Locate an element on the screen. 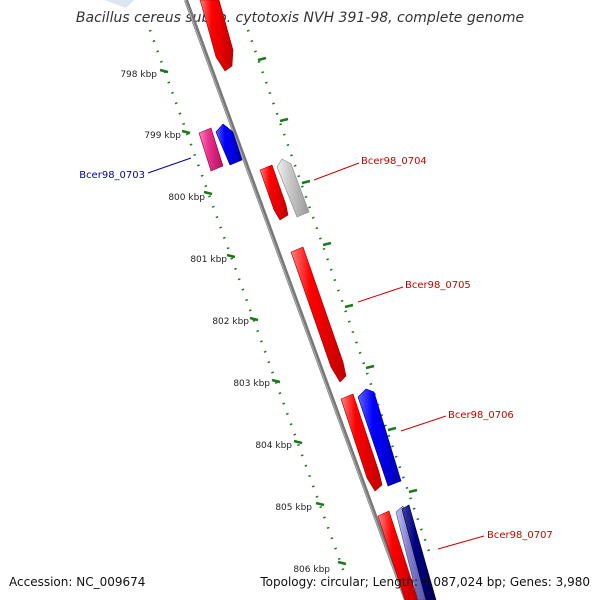 This screenshot has width=600, height=600. cds-forward-0704a is located at coordinates (274, 192).